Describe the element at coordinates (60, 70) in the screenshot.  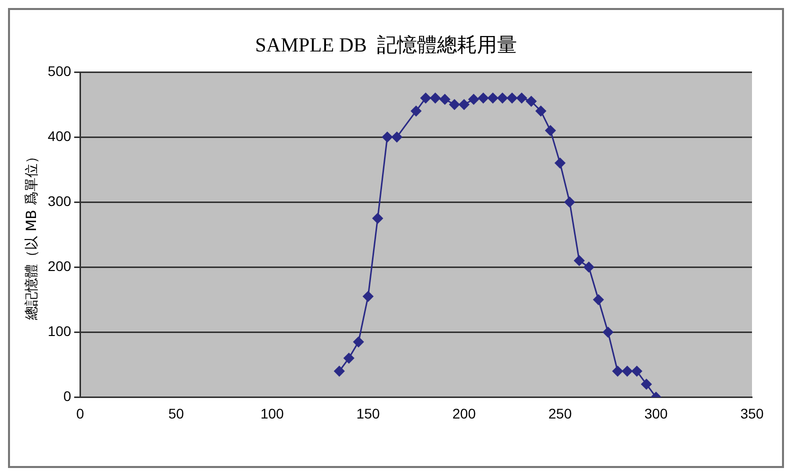
I see `y-tick-label: 500` at that location.